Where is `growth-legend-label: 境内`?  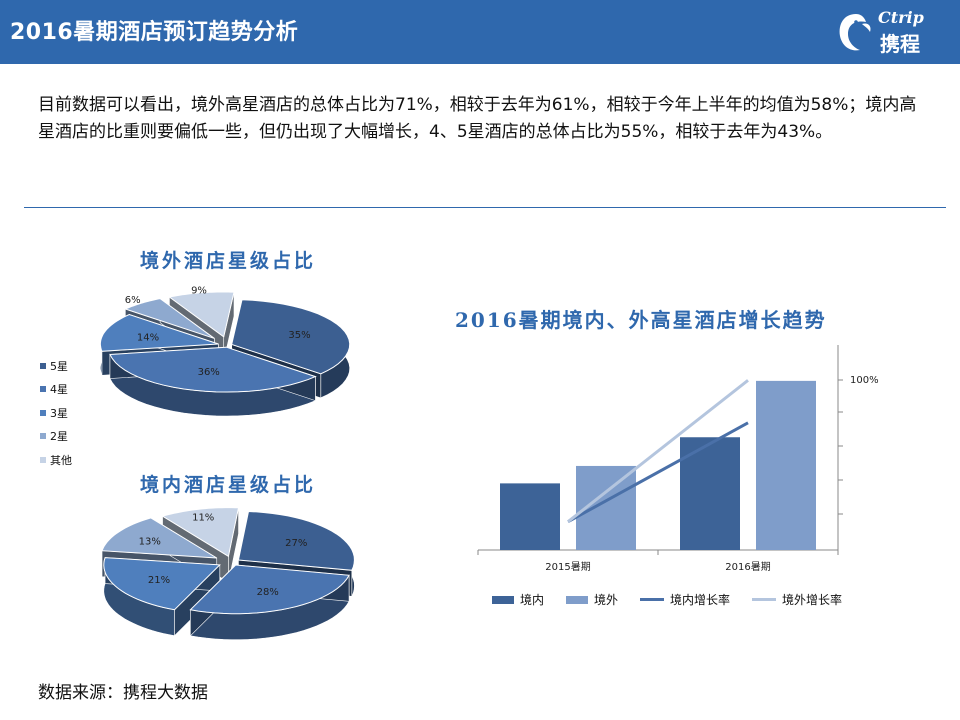 growth-legend-label: 境内 is located at coordinates (532, 600).